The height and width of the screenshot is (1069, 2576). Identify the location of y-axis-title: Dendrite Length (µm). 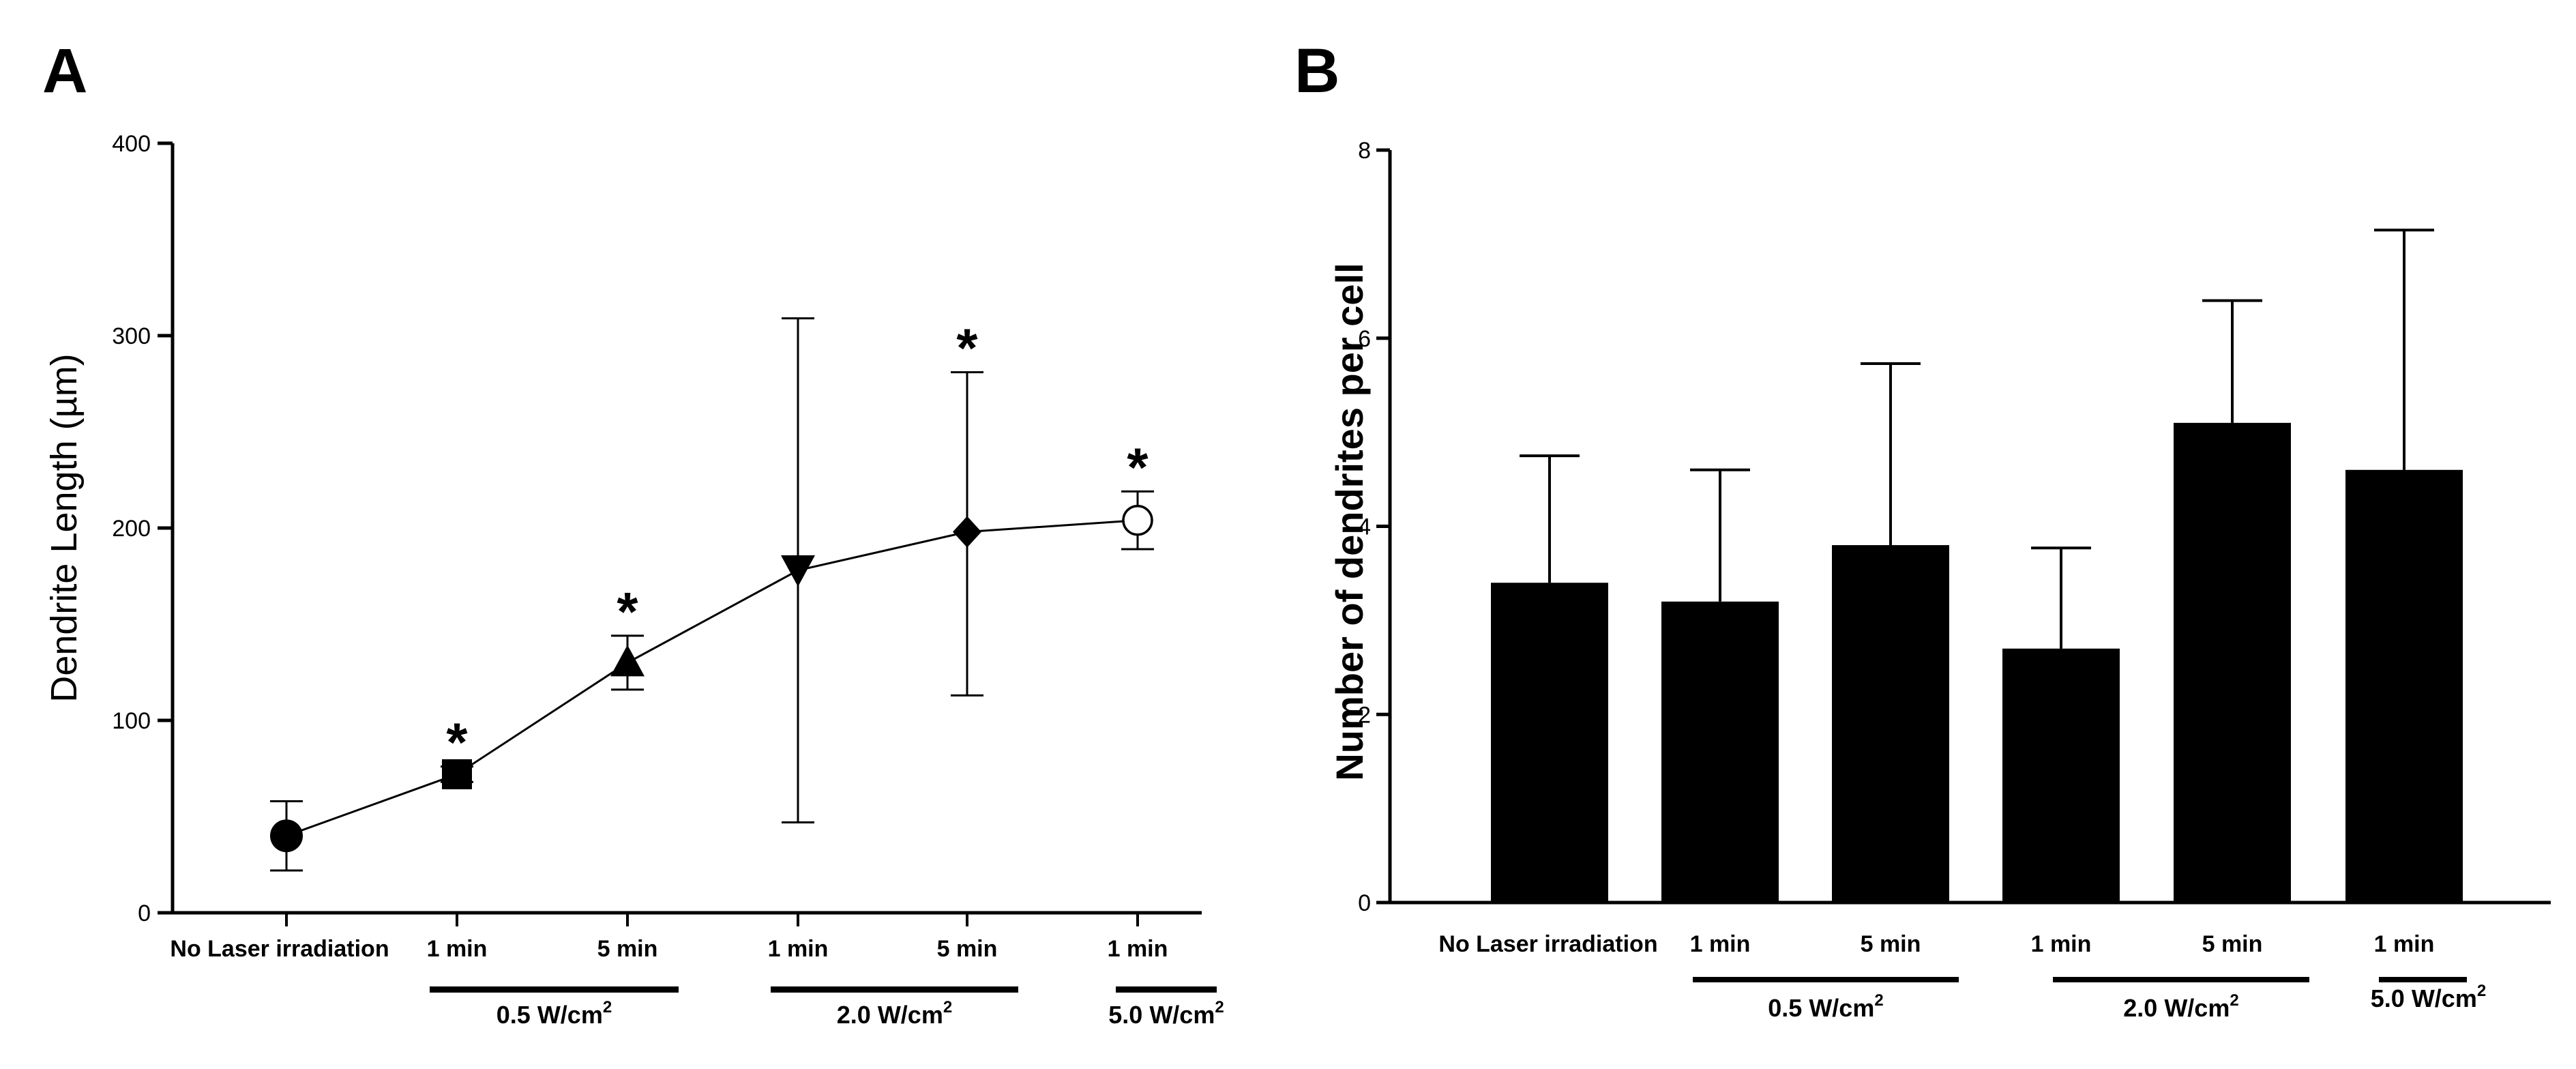
(64, 527).